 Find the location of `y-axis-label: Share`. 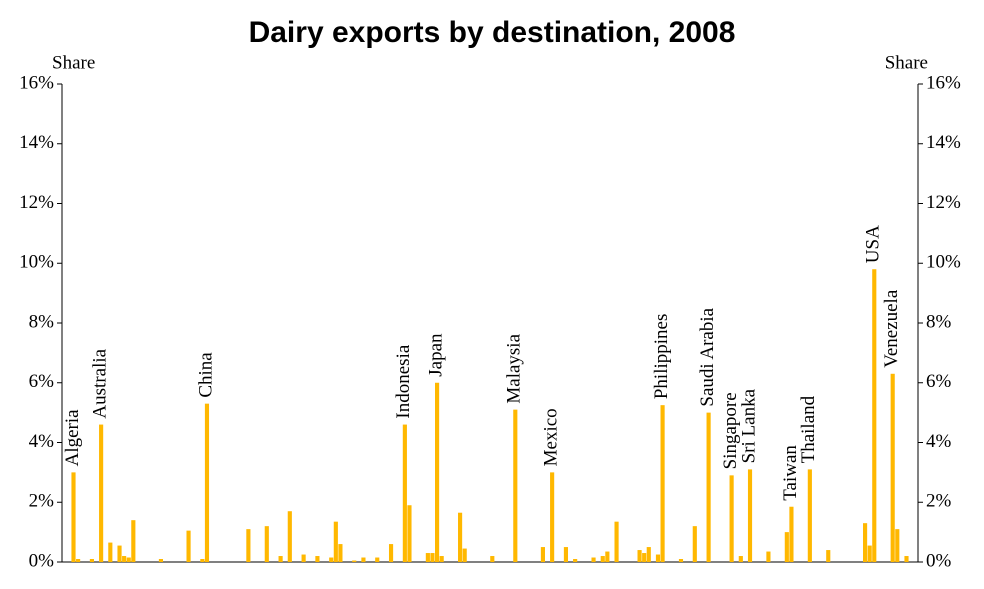

y-axis-label: Share is located at coordinates (73, 62).